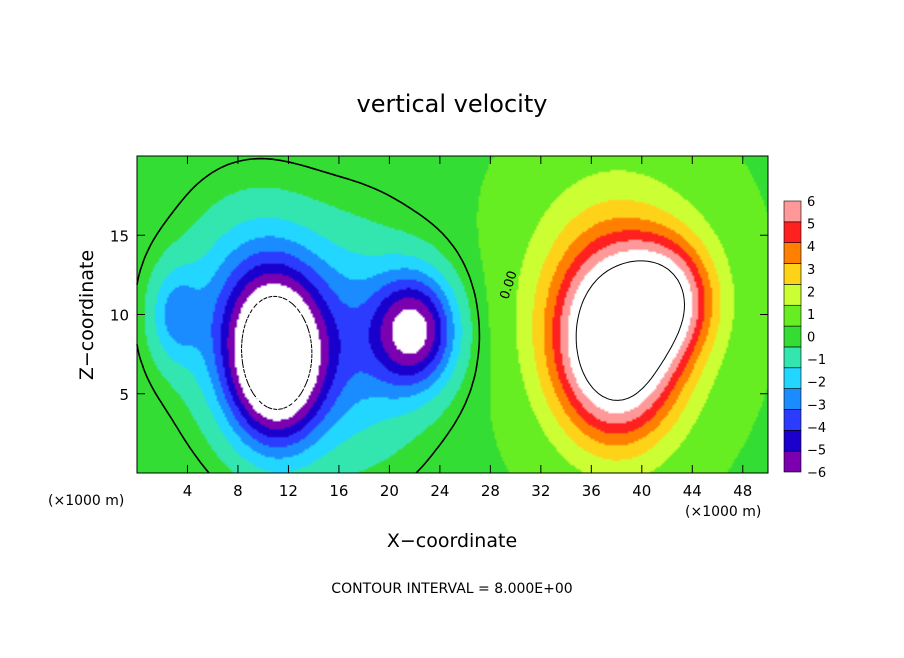 This screenshot has height=658, width=904. I want to click on colorbar-tick-label: 0, so click(811, 338).